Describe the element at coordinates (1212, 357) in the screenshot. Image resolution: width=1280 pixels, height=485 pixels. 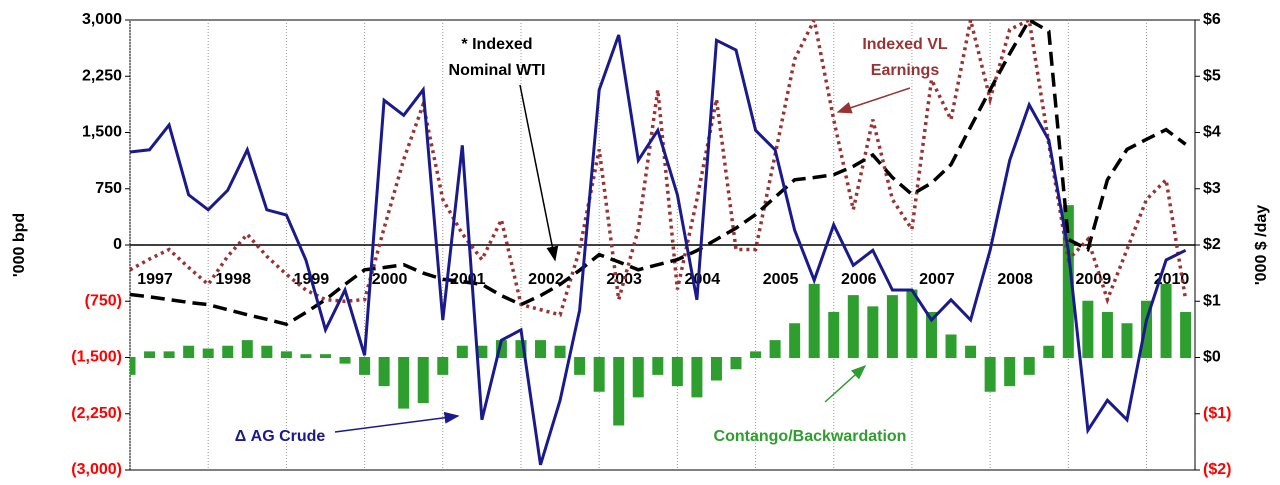
I see `y2-tick-label: $0` at that location.